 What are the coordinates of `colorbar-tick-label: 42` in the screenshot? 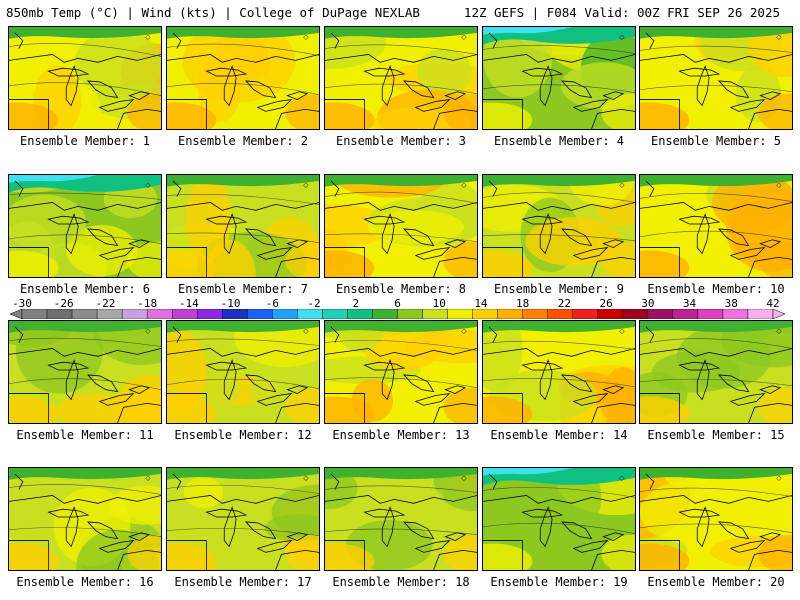 It's located at (773, 303).